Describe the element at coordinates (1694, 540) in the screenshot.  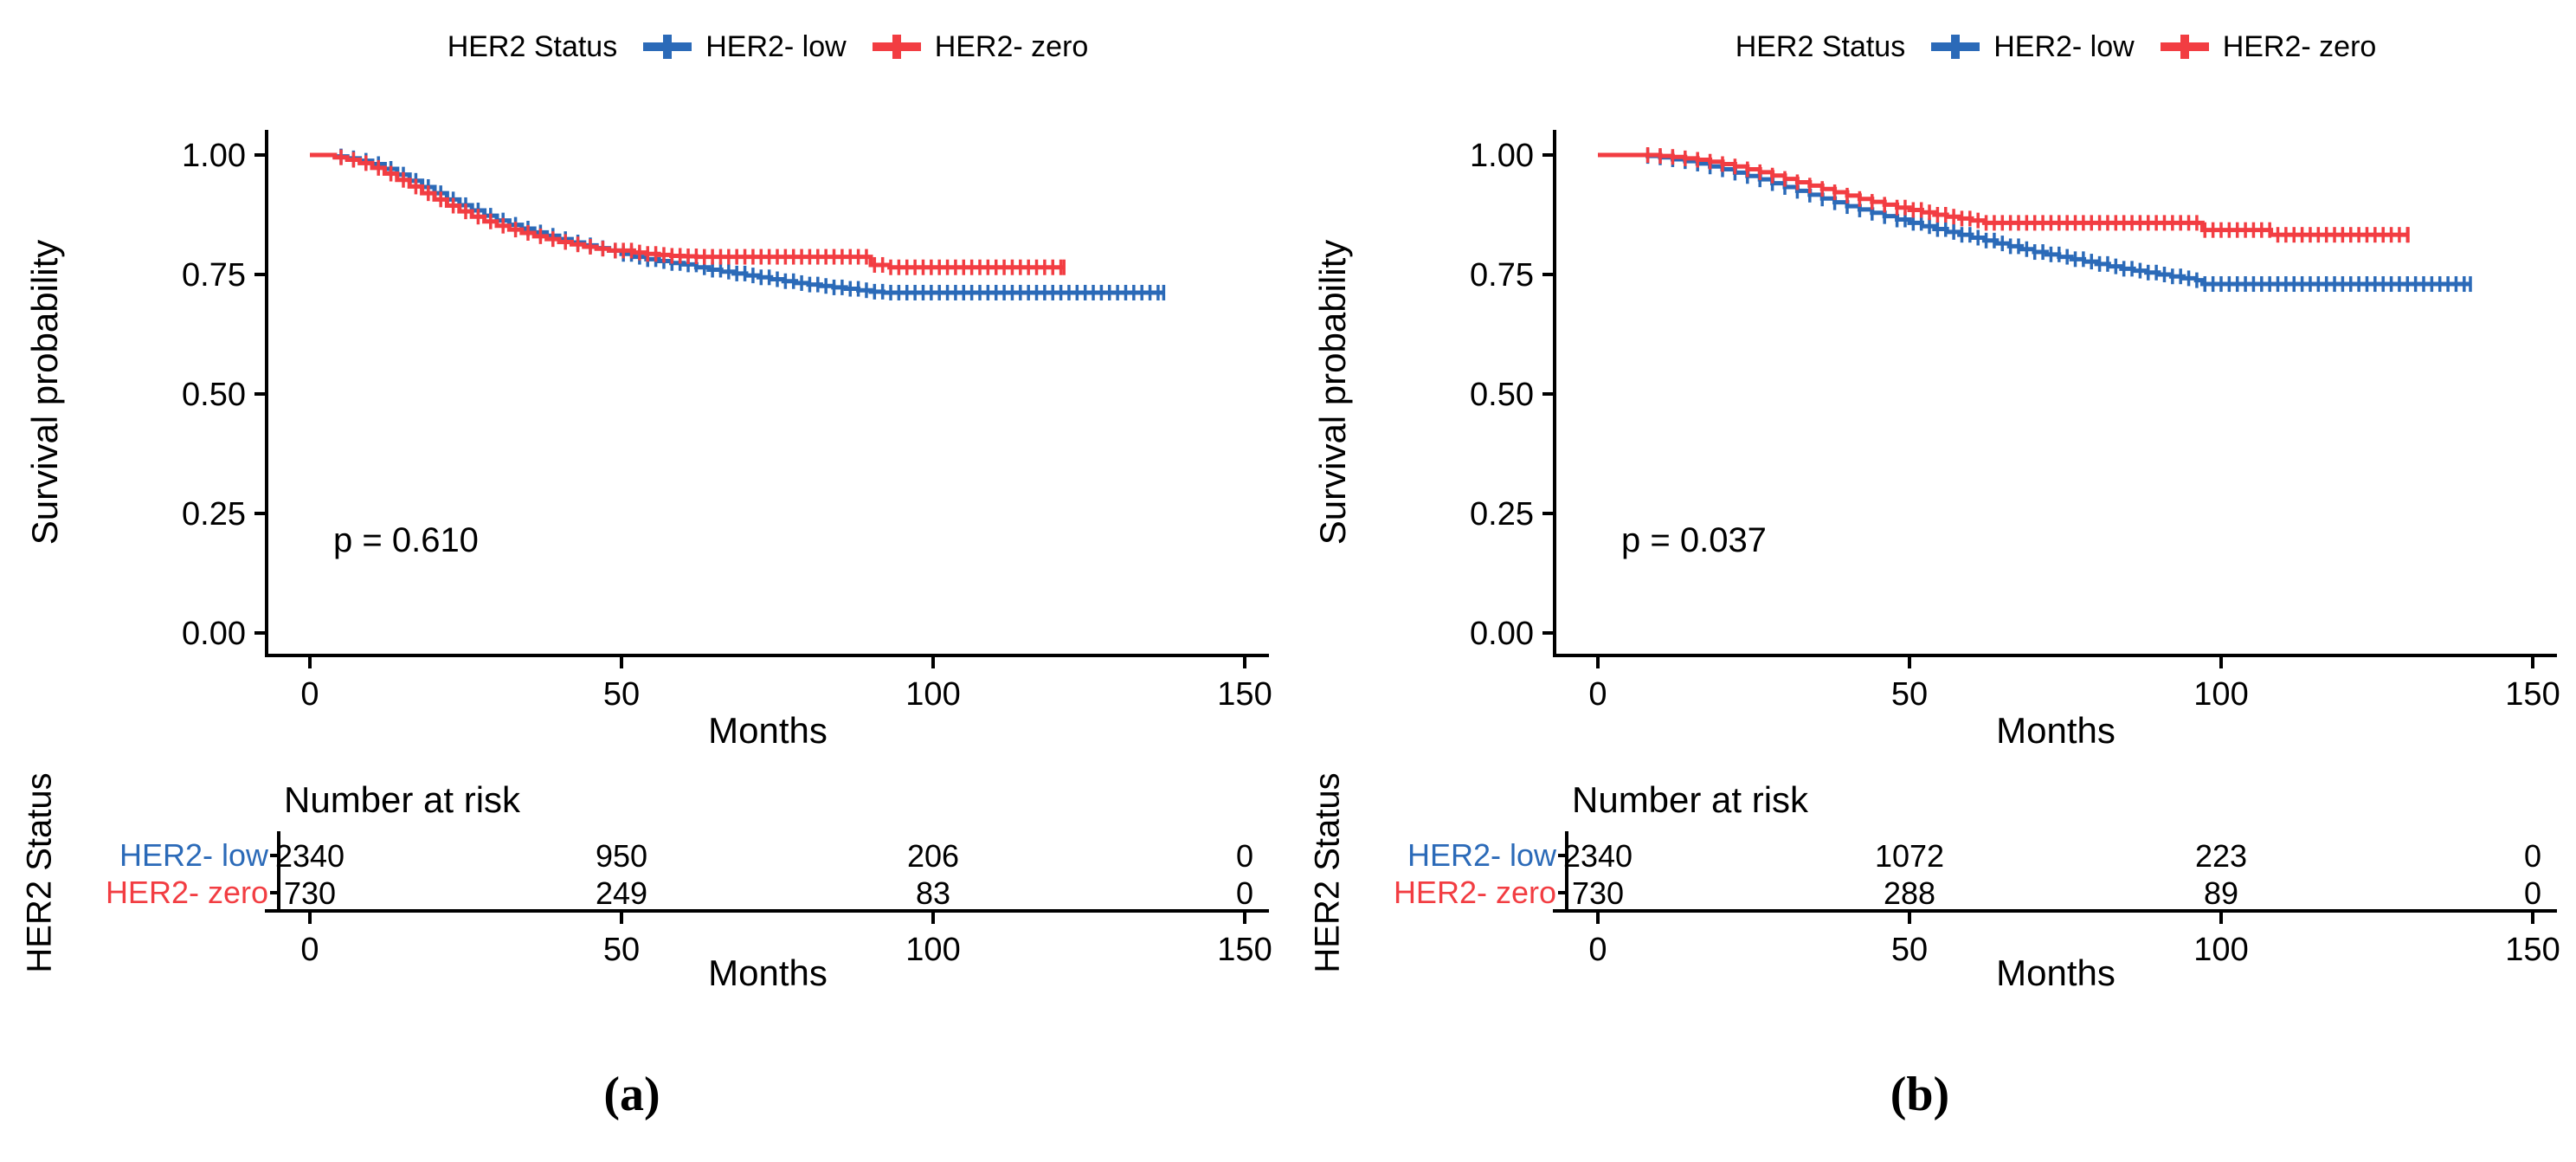
I see `p-value-annotation: p = 0.037` at that location.